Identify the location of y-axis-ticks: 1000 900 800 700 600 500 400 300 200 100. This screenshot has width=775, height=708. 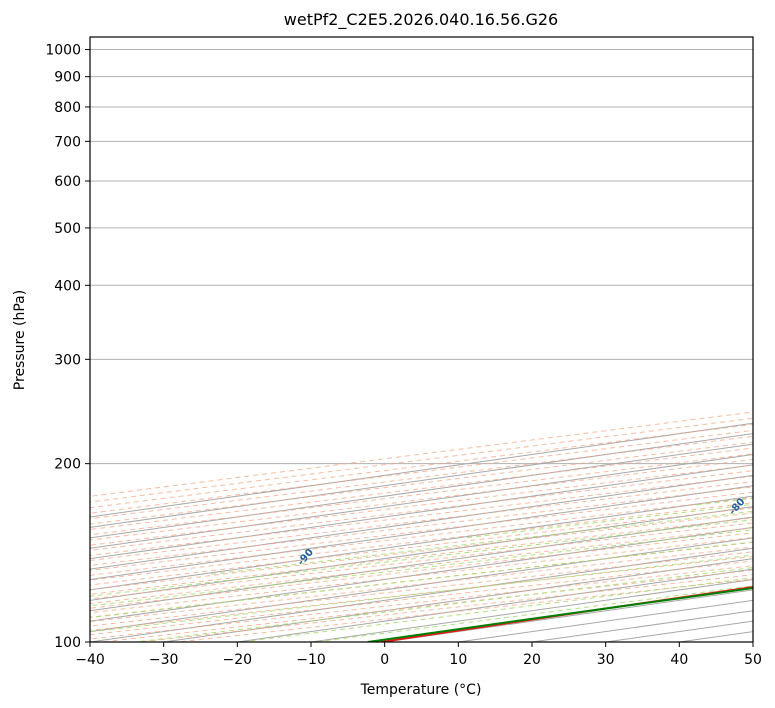
(67, 347).